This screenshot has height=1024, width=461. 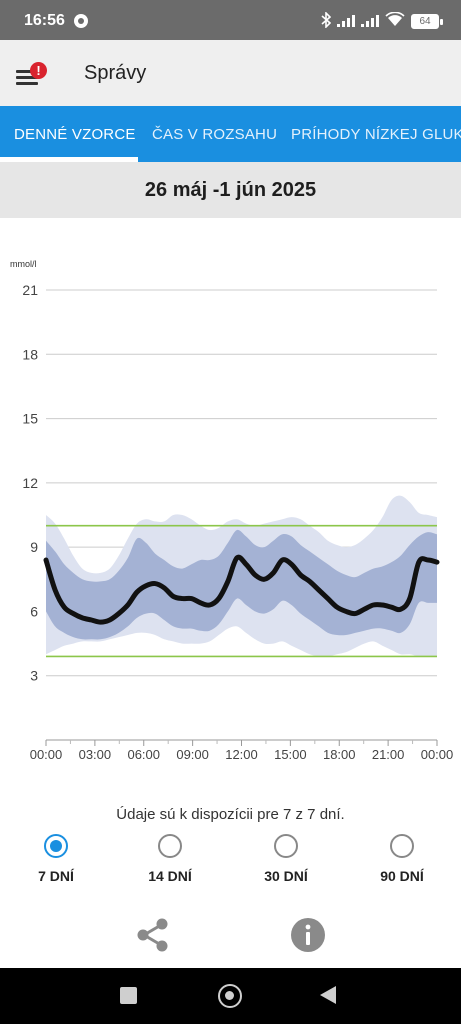 I want to click on share-button, so click(x=153, y=935).